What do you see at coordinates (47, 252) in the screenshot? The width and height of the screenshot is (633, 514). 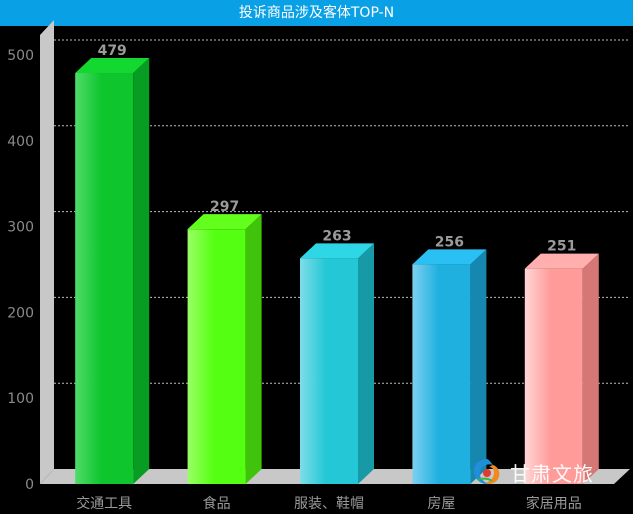 I see `chart-side-wall` at bounding box center [47, 252].